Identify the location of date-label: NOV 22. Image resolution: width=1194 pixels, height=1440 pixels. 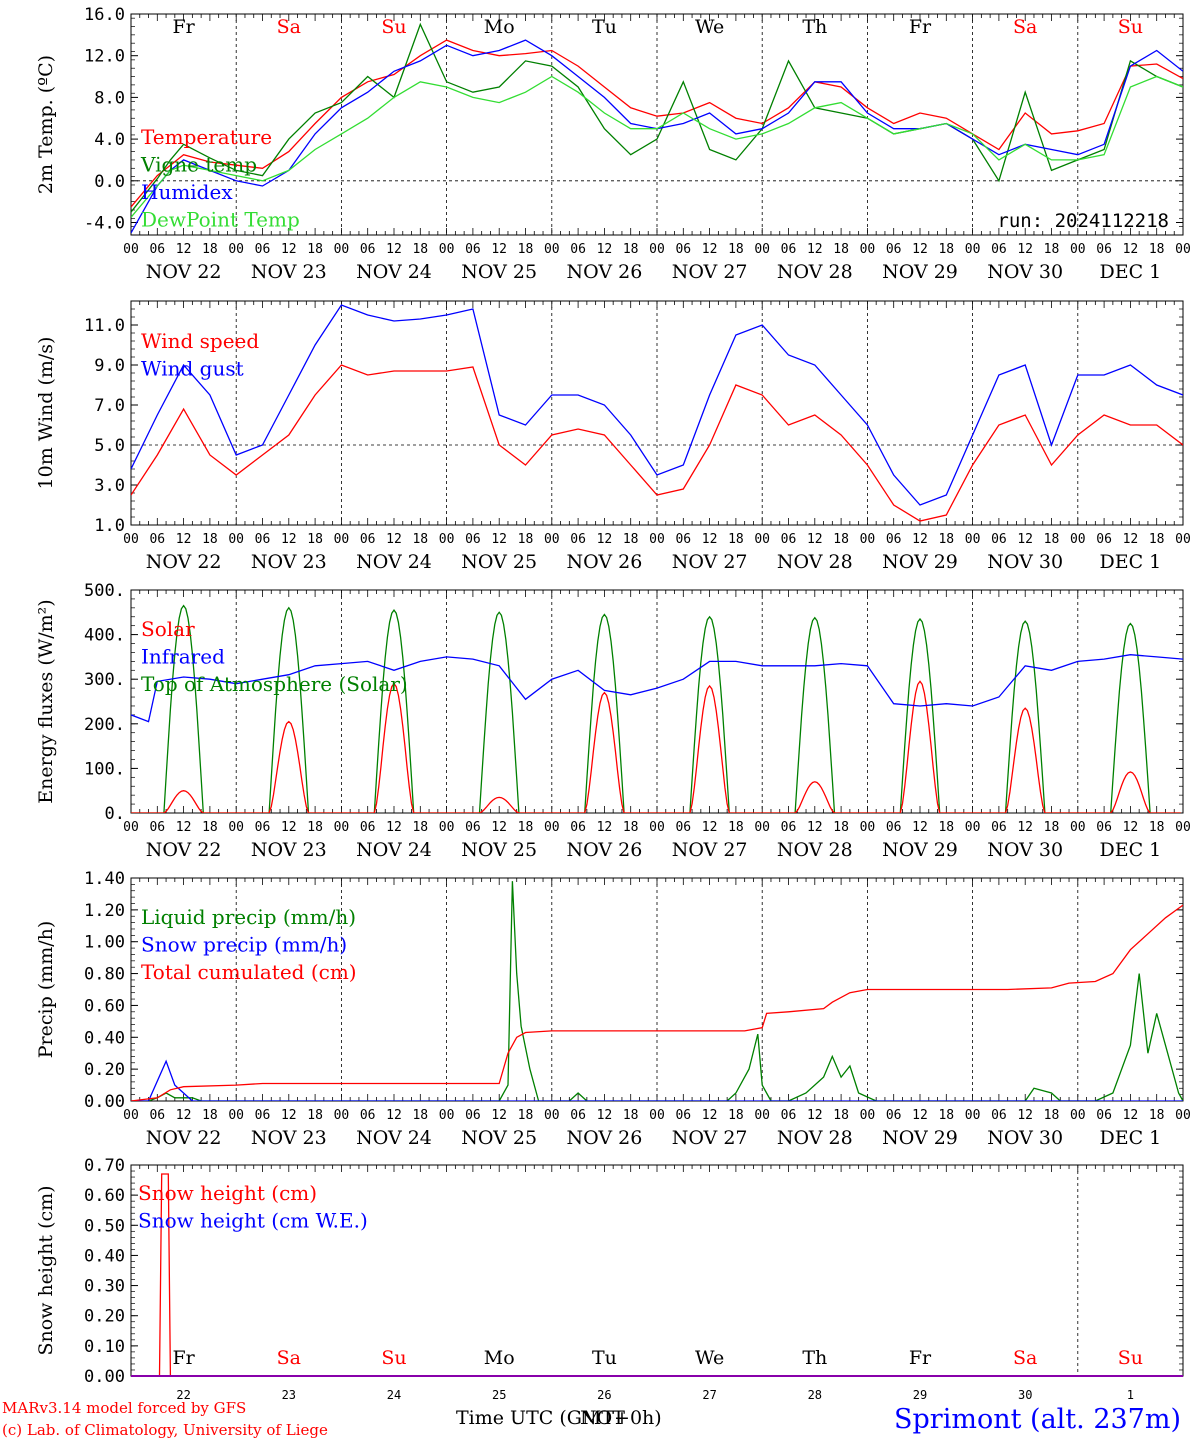
(184, 272).